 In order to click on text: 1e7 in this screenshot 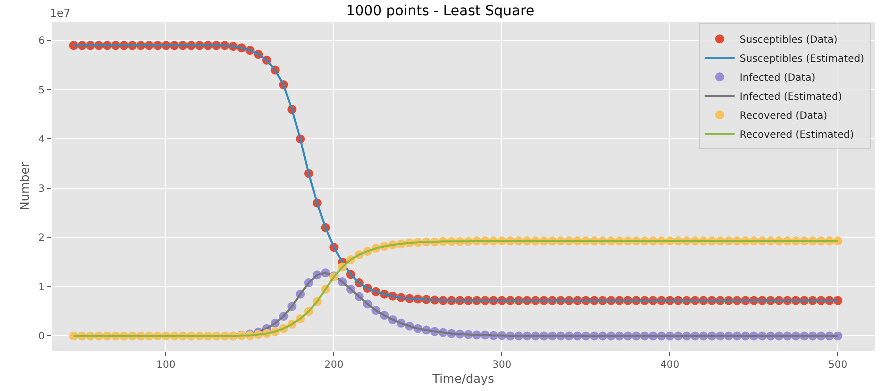, I will do `click(60, 13)`.